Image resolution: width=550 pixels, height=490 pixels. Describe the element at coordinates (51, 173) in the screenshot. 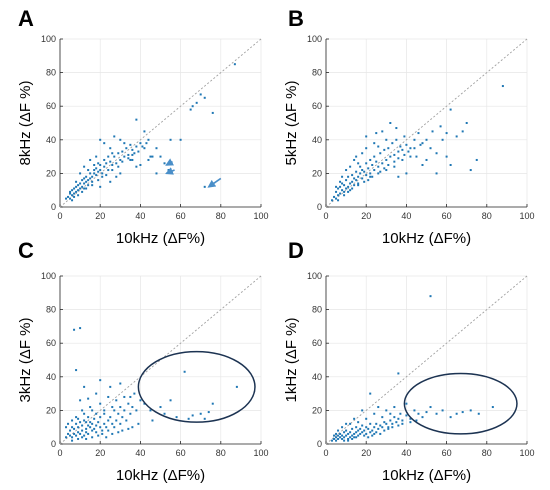

I see `y-tick-label: 20` at that location.